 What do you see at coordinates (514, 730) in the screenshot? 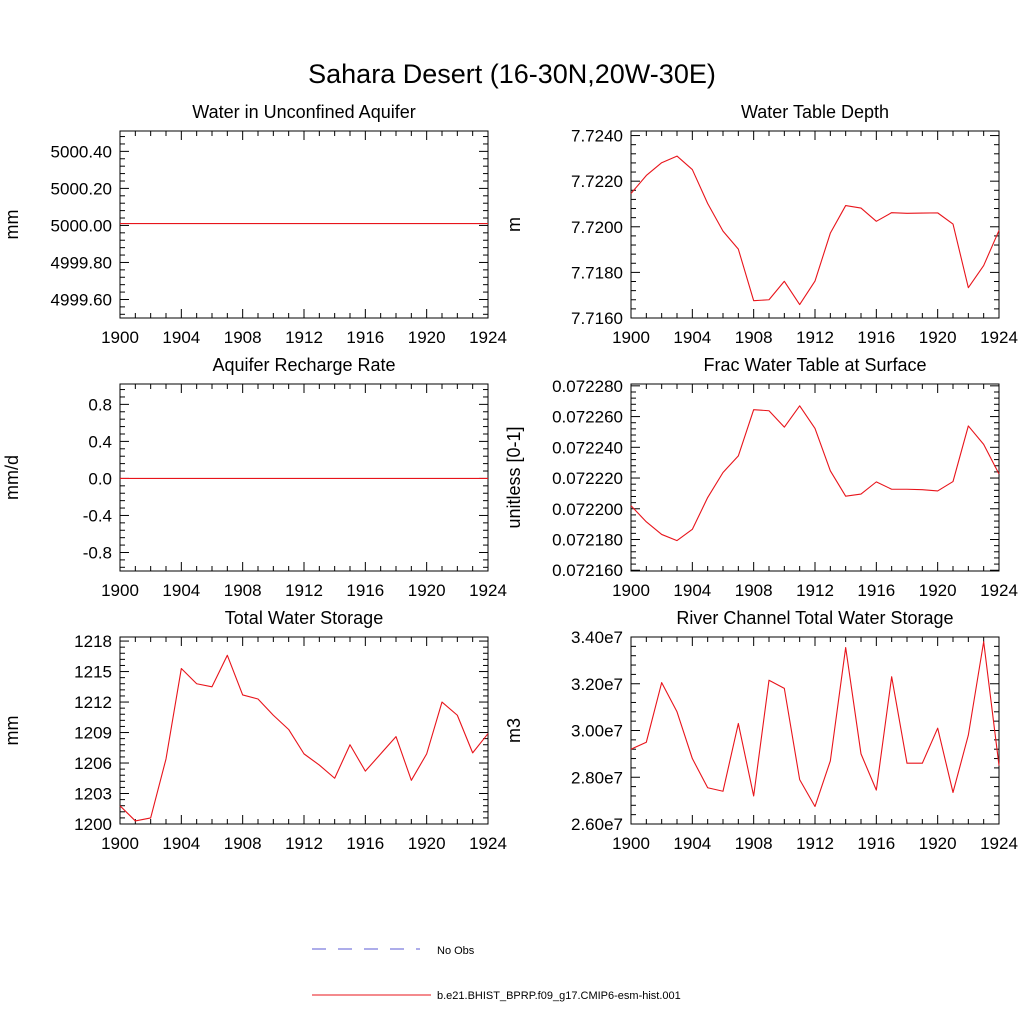
I see `y-axis-label: m3` at bounding box center [514, 730].